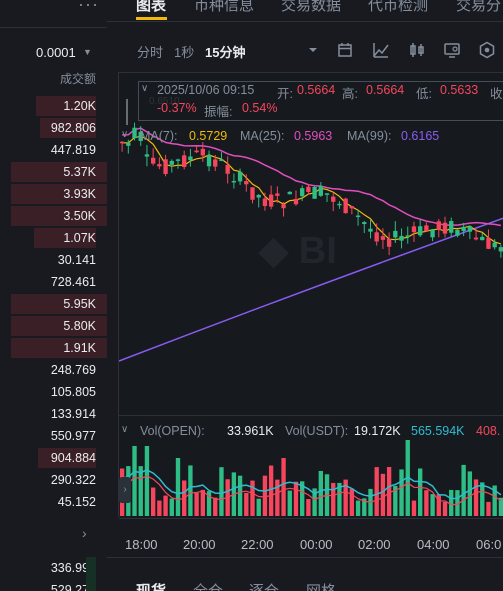  What do you see at coordinates (496, 94) in the screenshot?
I see `close-label: 收` at bounding box center [496, 94].